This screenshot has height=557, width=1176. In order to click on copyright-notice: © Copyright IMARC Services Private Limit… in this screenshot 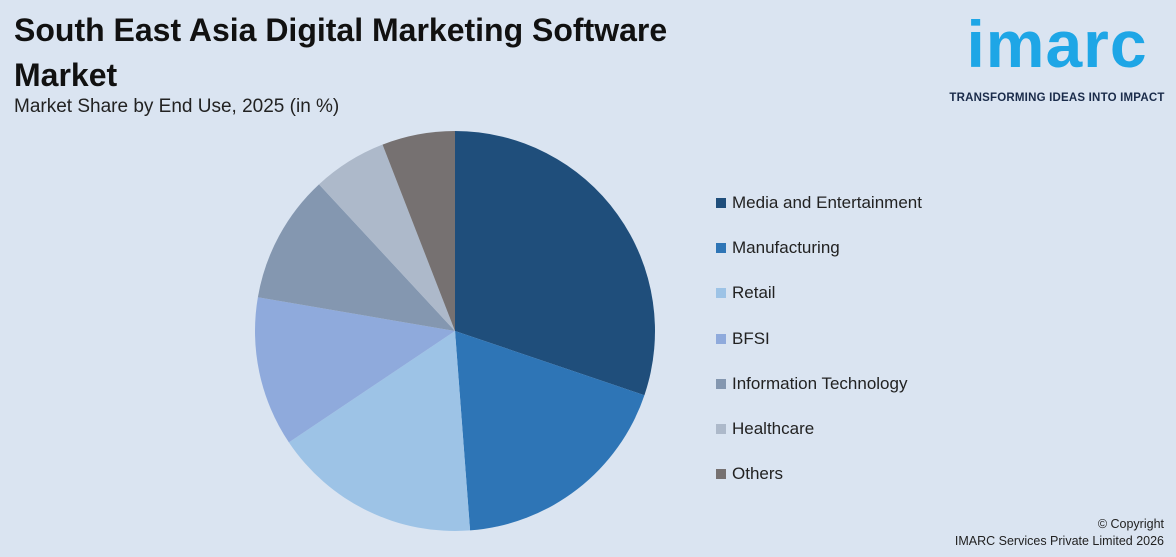, I will do `click(1059, 533)`.